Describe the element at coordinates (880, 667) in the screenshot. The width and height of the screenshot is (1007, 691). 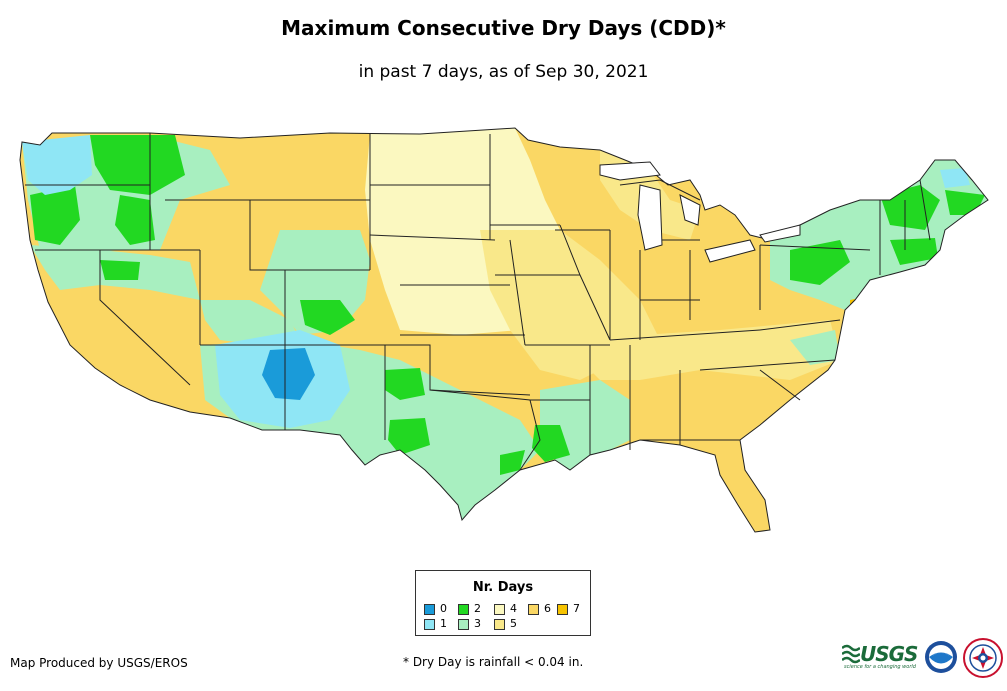
I see `usgs-tagline: science for a changing world` at that location.